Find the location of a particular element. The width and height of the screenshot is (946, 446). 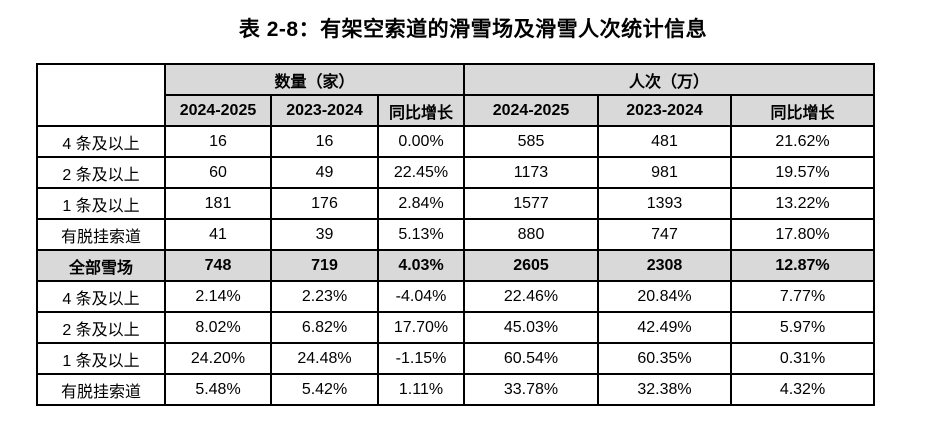

table-cell: 32.38% is located at coordinates (664, 389).